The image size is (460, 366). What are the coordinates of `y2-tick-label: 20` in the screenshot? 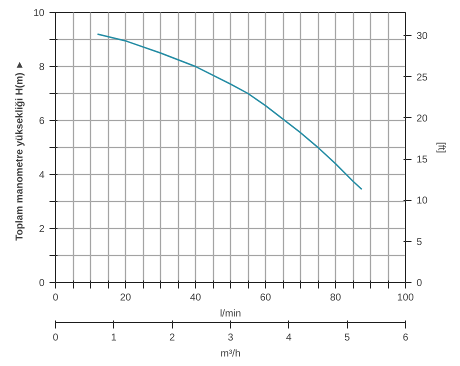 It's located at (422, 118).